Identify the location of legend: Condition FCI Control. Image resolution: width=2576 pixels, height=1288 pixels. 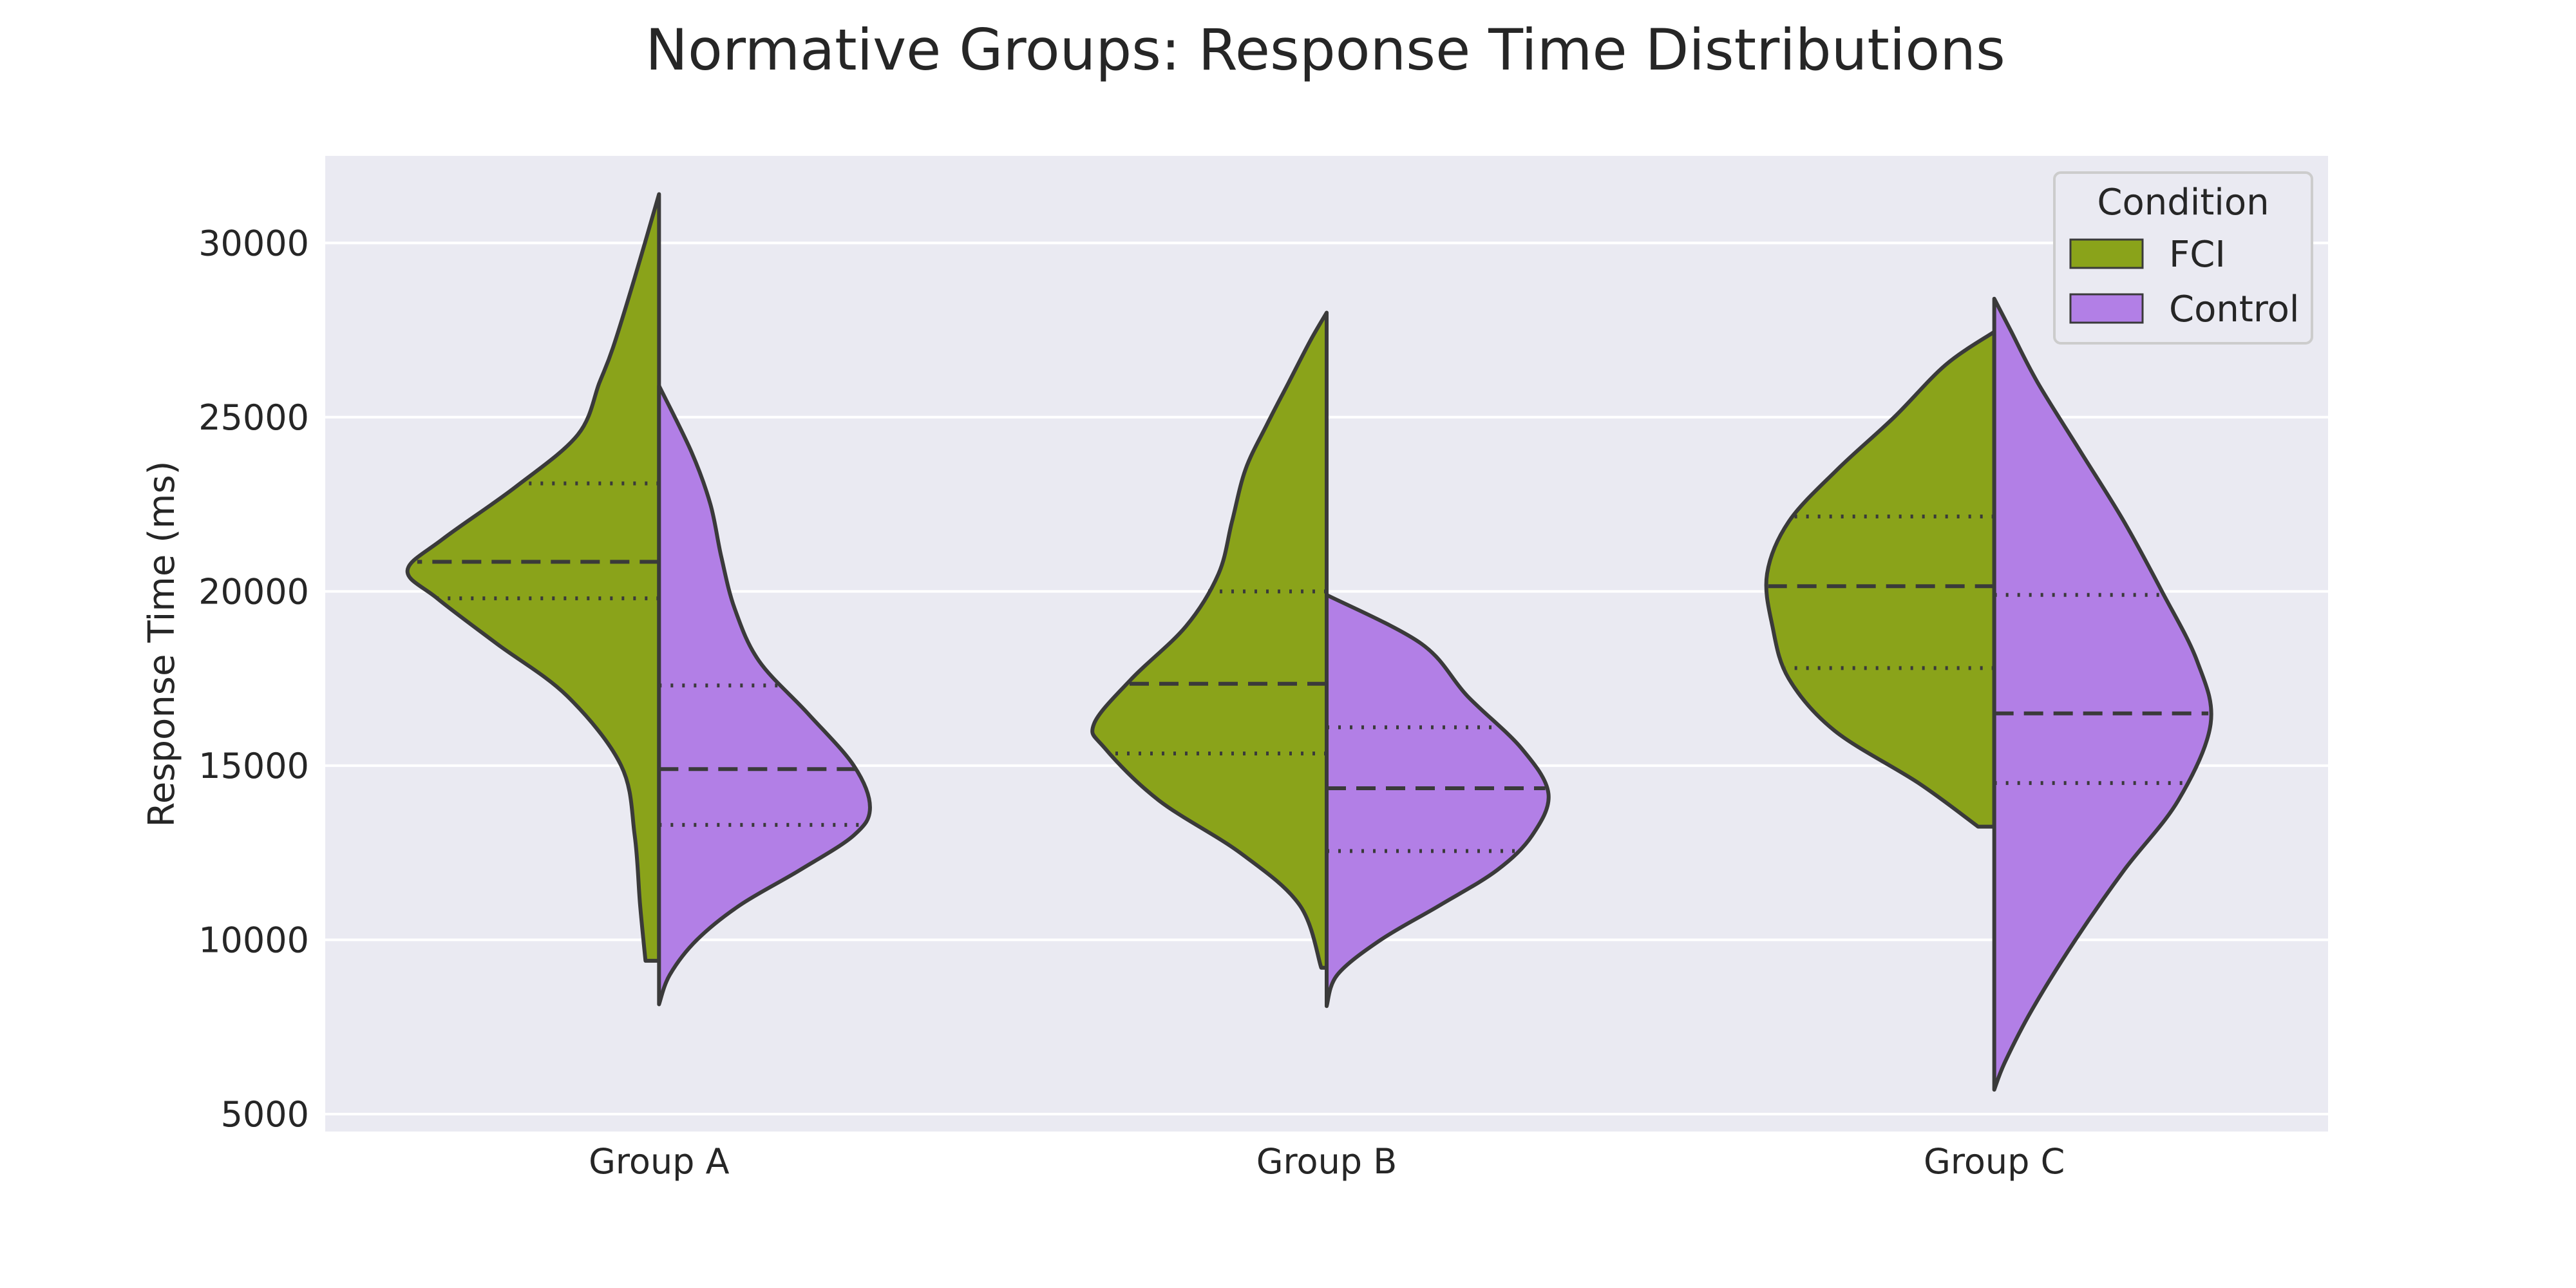
(2183, 258).